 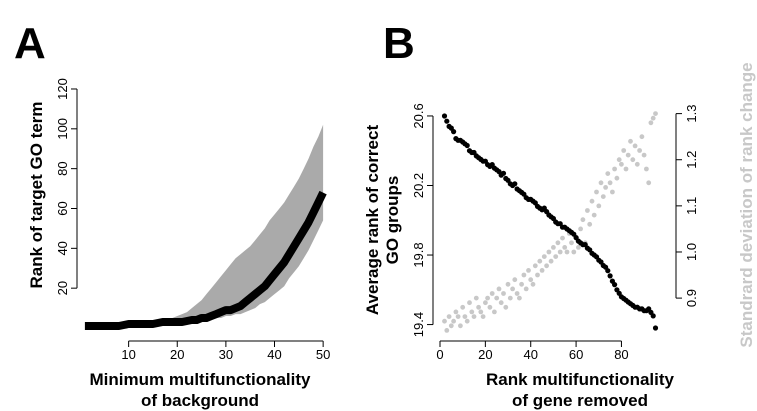 I want to click on panel-b-ylabel-line1: Average rank of correct, so click(x=372, y=220).